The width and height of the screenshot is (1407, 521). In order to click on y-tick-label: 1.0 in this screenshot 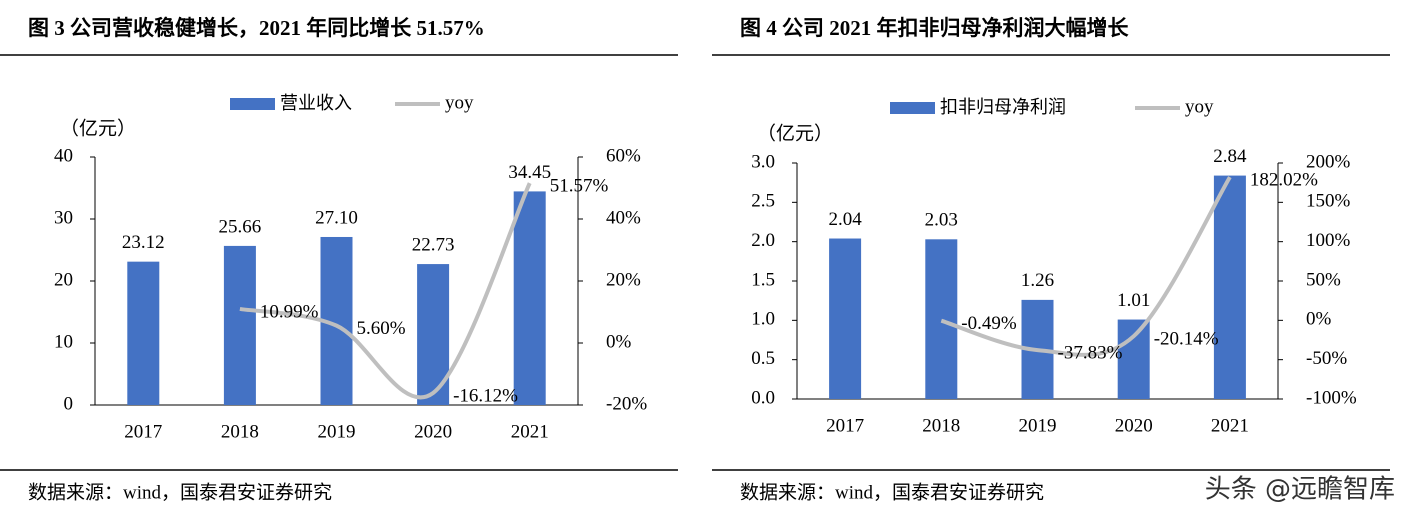, I will do `click(763, 319)`.